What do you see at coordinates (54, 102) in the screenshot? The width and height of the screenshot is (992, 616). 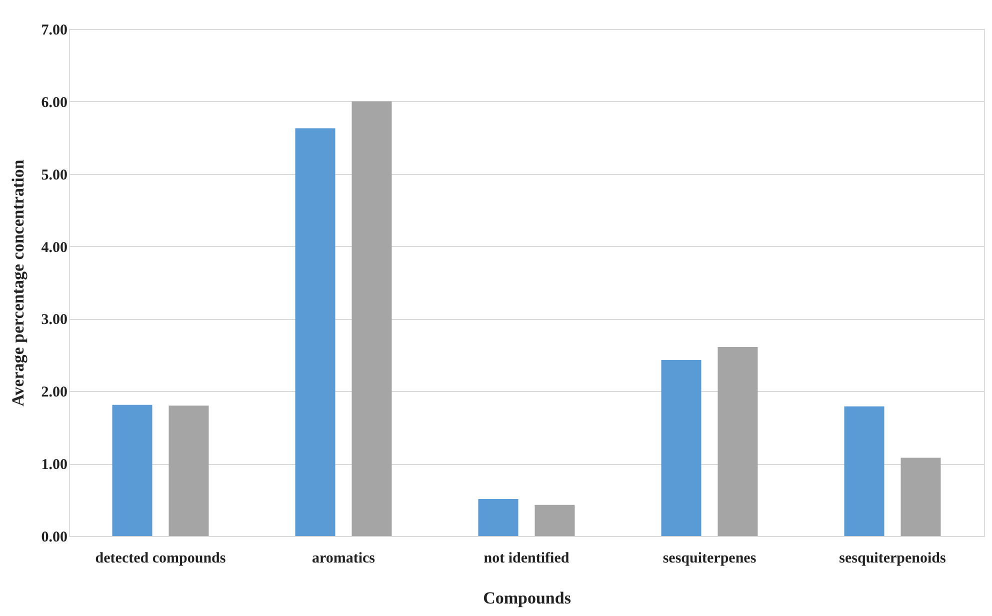 I see `y-tick-label: 6.00` at bounding box center [54, 102].